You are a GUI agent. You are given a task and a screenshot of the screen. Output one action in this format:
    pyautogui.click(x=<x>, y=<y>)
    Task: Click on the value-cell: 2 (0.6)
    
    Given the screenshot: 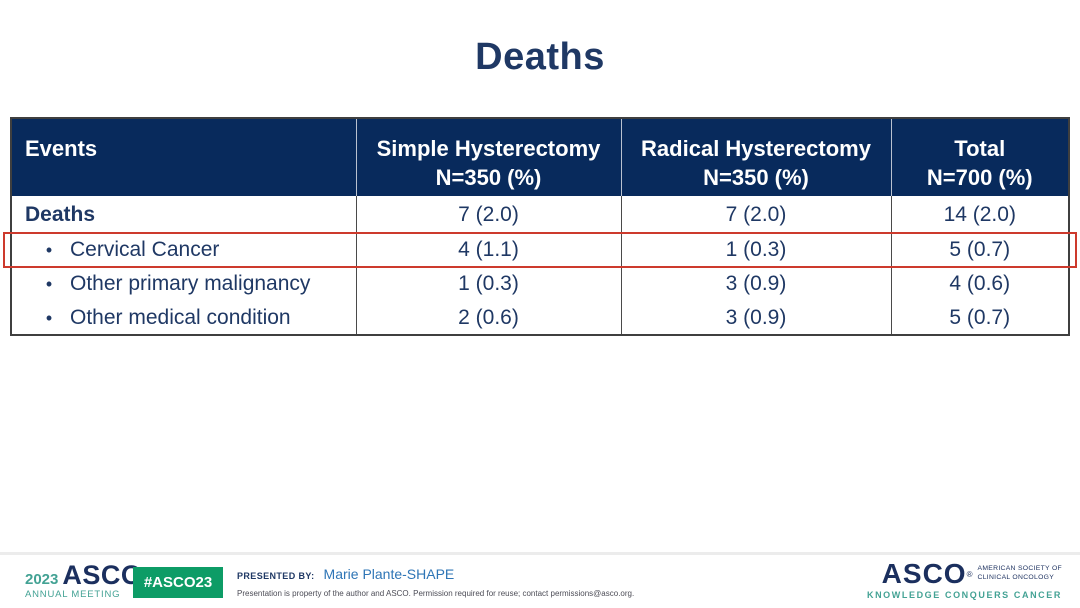 What is the action you would take?
    pyautogui.click(x=488, y=318)
    